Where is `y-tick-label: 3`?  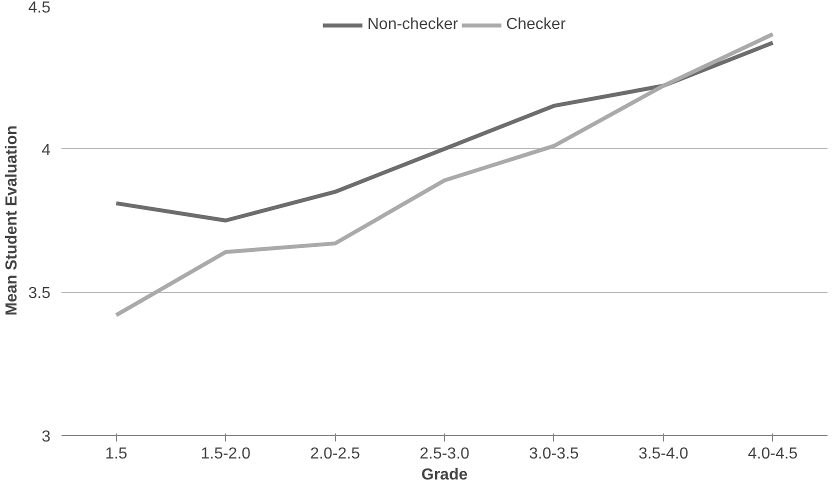 y-tick-label: 3 is located at coordinates (46, 437).